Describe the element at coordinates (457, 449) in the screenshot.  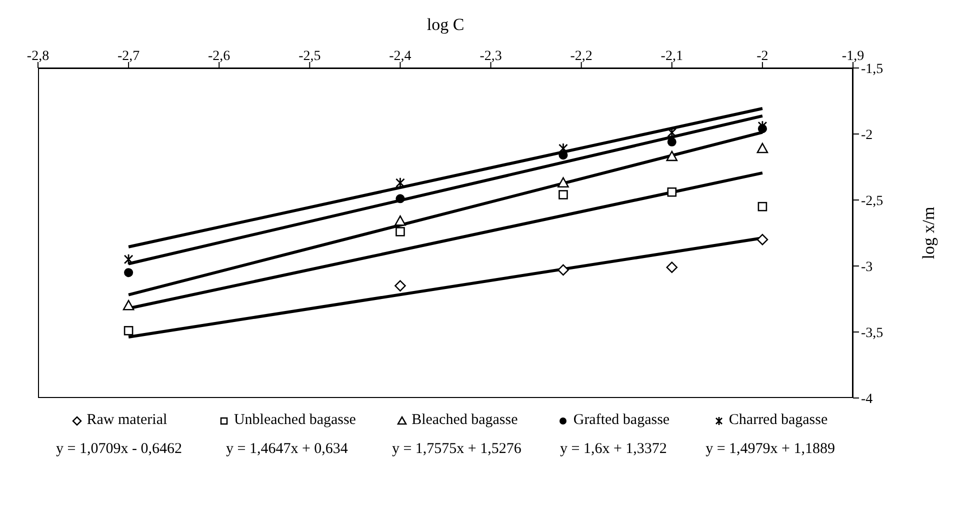
I see `text: y = 1,7575x + 1,5276` at that location.